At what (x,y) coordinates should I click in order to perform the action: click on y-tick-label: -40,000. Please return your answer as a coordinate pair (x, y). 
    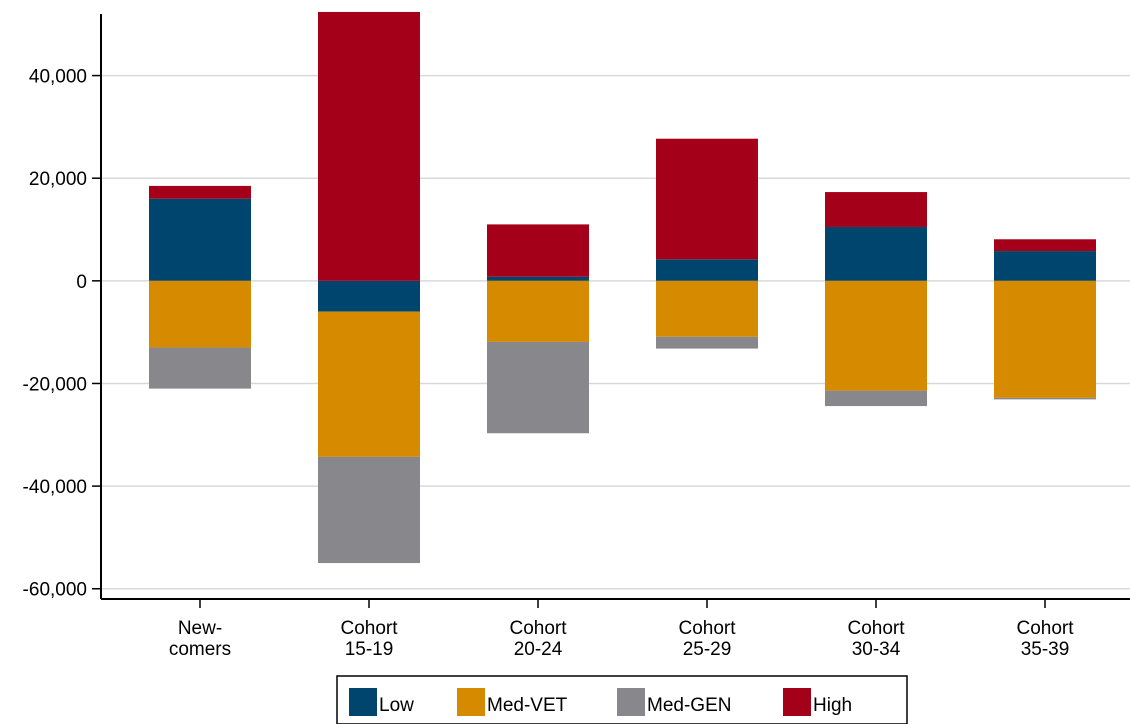
    Looking at the image, I should click on (55, 487).